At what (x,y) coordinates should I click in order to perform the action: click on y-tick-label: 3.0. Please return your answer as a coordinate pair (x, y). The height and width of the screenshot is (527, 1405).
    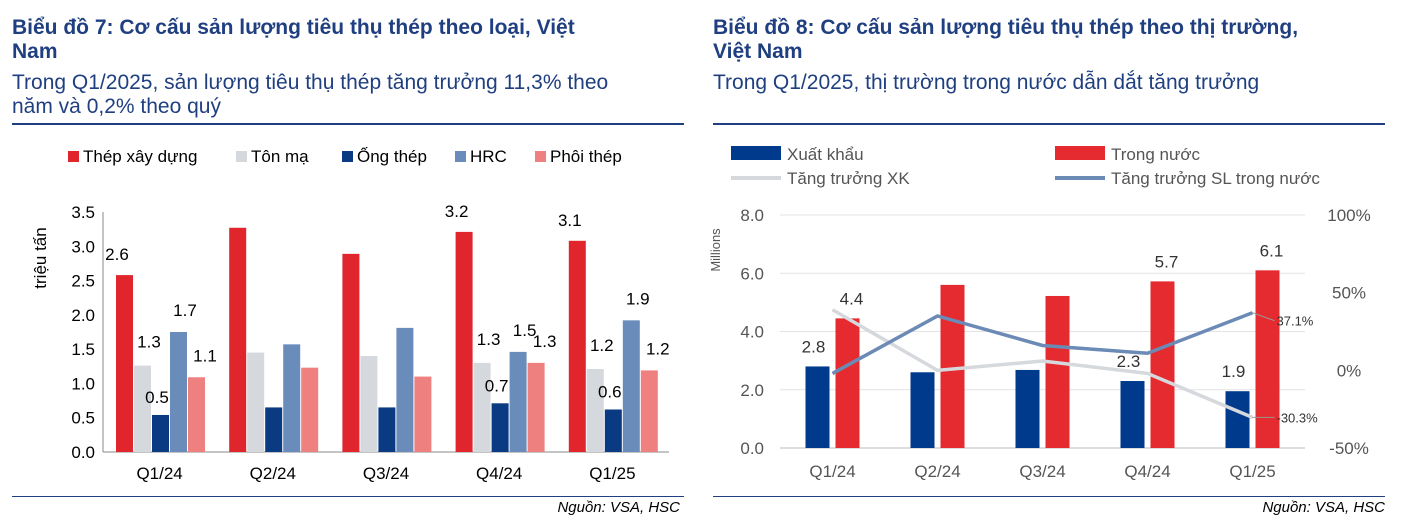
    Looking at the image, I should click on (83, 246).